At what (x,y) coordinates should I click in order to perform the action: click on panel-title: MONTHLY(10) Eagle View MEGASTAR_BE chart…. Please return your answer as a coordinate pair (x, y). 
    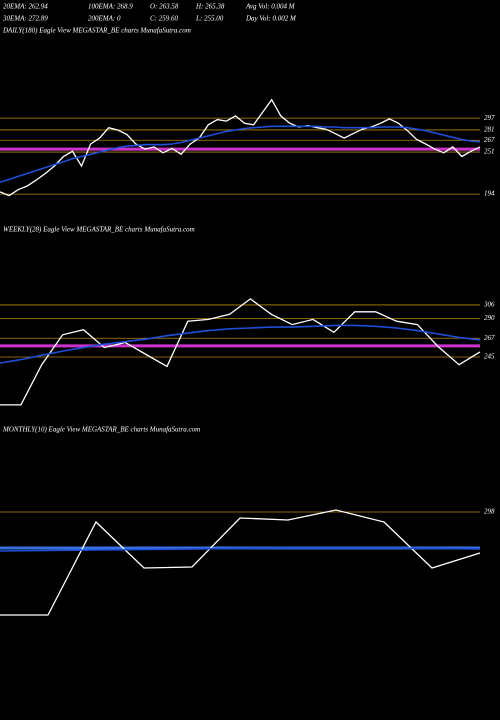
    Looking at the image, I should click on (101, 430).